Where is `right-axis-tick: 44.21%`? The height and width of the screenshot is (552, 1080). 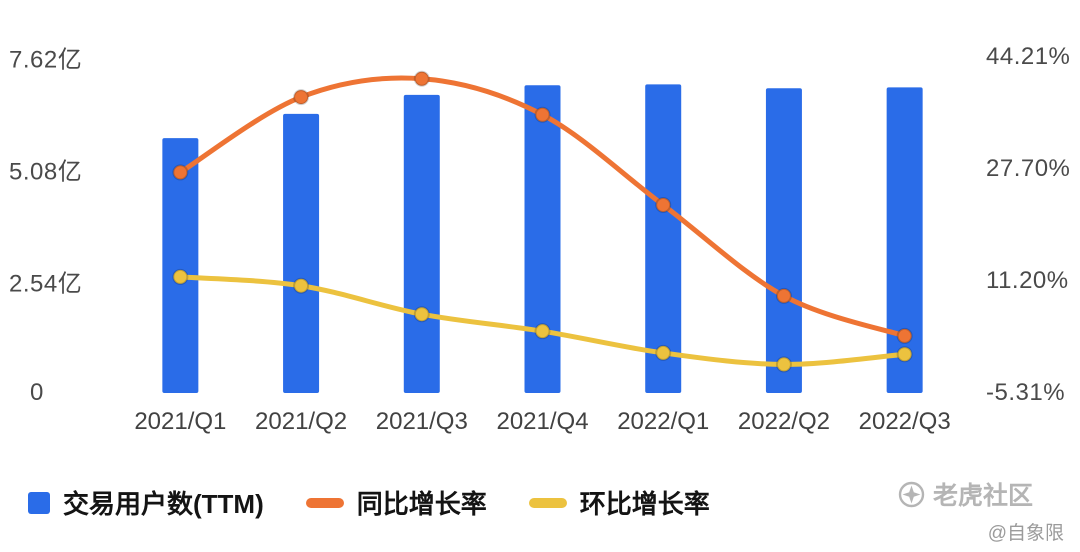 right-axis-tick: 44.21% is located at coordinates (1028, 56).